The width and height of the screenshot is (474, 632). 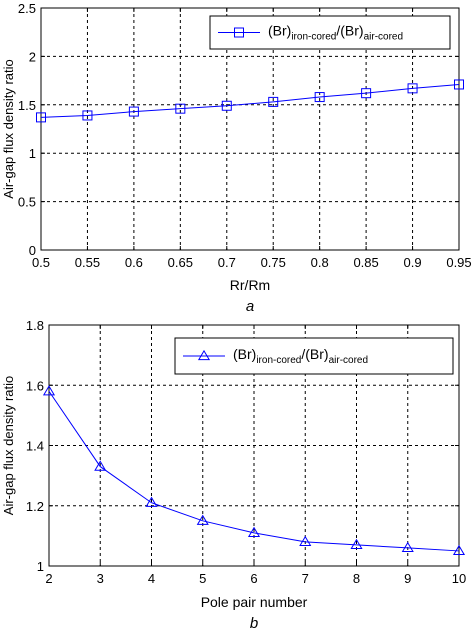 What do you see at coordinates (254, 623) in the screenshot?
I see `chart-caption: b` at bounding box center [254, 623].